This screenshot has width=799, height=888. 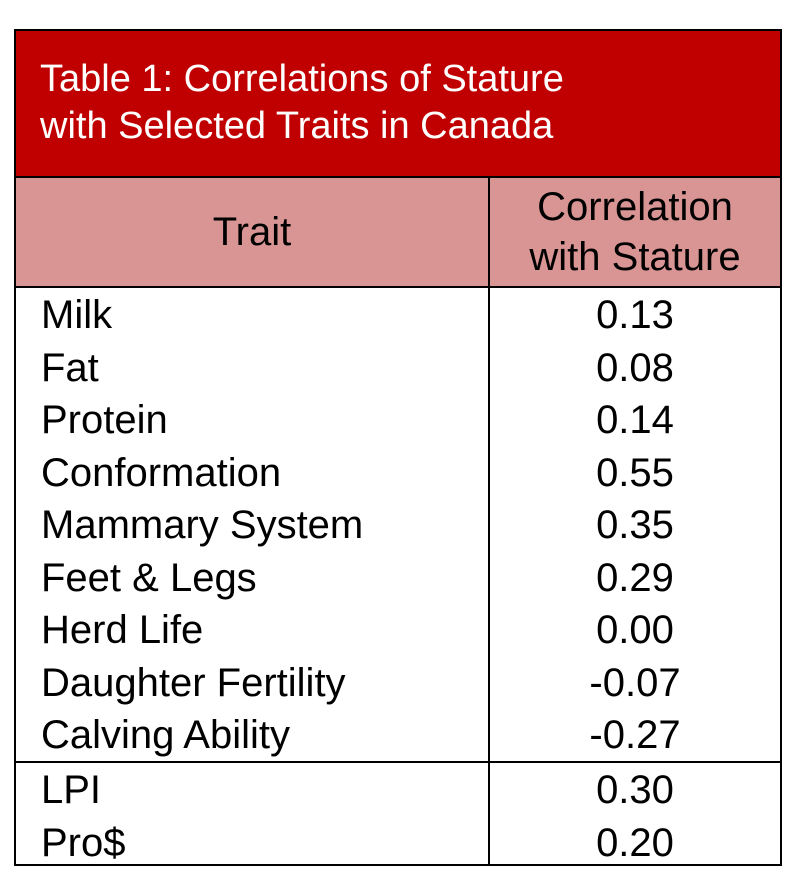 What do you see at coordinates (489, 522) in the screenshot?
I see `column-divider` at bounding box center [489, 522].